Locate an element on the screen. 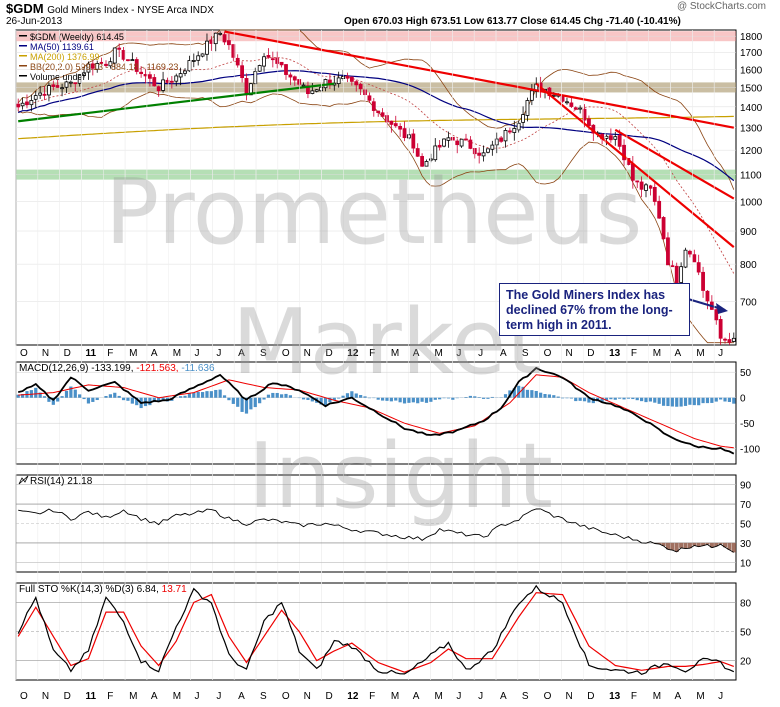 The width and height of the screenshot is (780, 707). top-xtick-30: A is located at coordinates (678, 353).